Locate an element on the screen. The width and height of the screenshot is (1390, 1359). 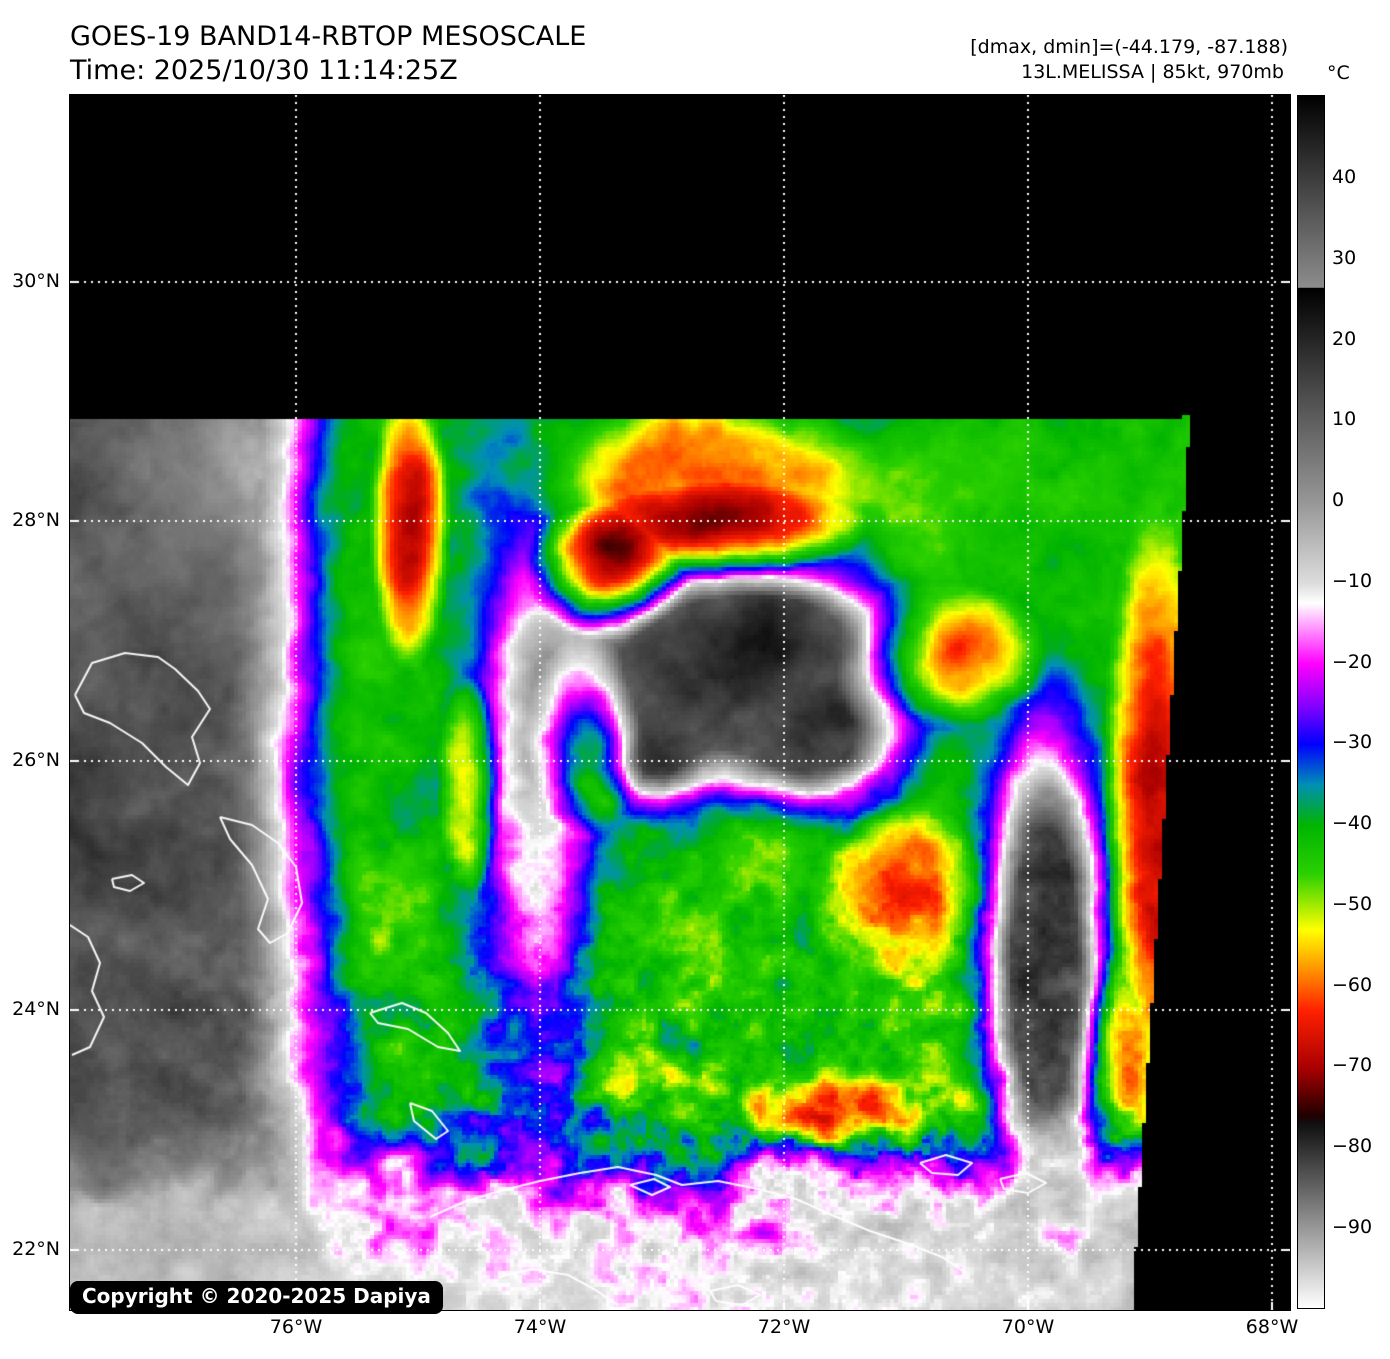
lat-tick-label: 26°N is located at coordinates (36, 760).